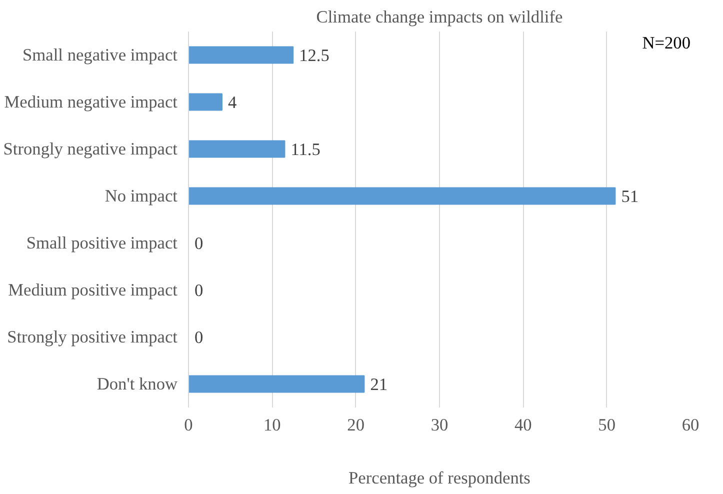 Image resolution: width=723 pixels, height=494 pixels. I want to click on data-label: 51, so click(630, 196).